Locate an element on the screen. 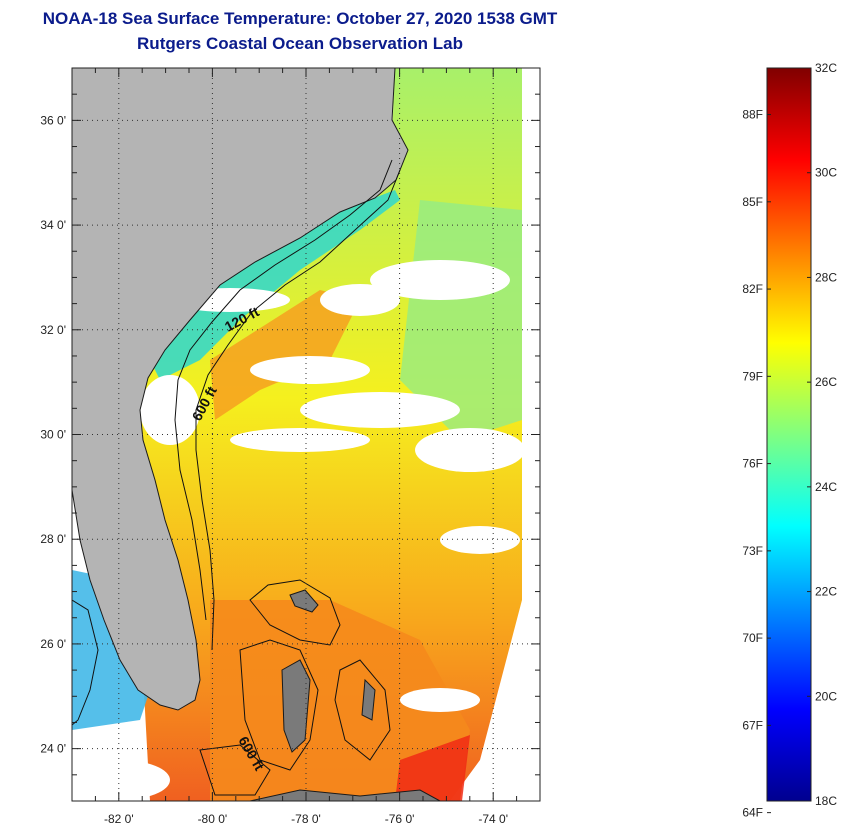 The width and height of the screenshot is (849, 832). lat-tick-label: 24 0' is located at coordinates (53, 749).